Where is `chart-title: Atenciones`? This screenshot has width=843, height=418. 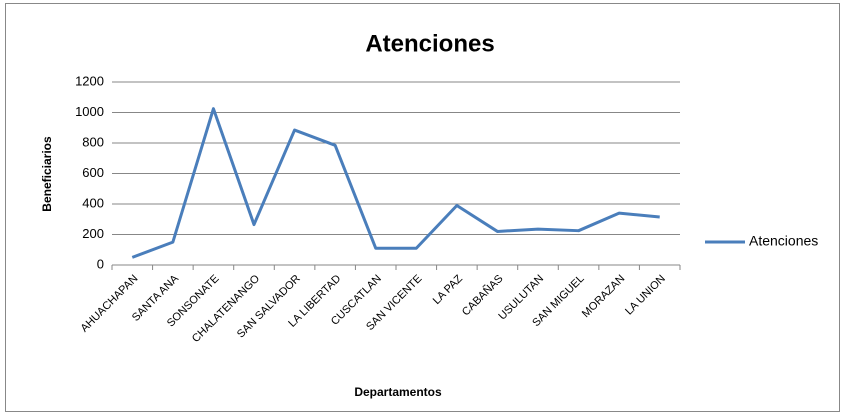 chart-title: Atenciones is located at coordinates (429, 43).